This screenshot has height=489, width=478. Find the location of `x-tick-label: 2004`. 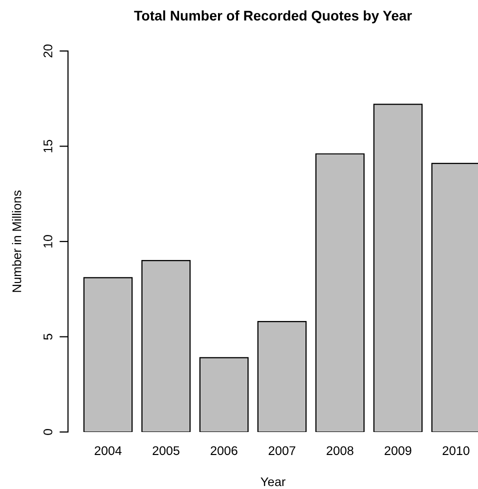

x-tick-label: 2004 is located at coordinates (108, 451).